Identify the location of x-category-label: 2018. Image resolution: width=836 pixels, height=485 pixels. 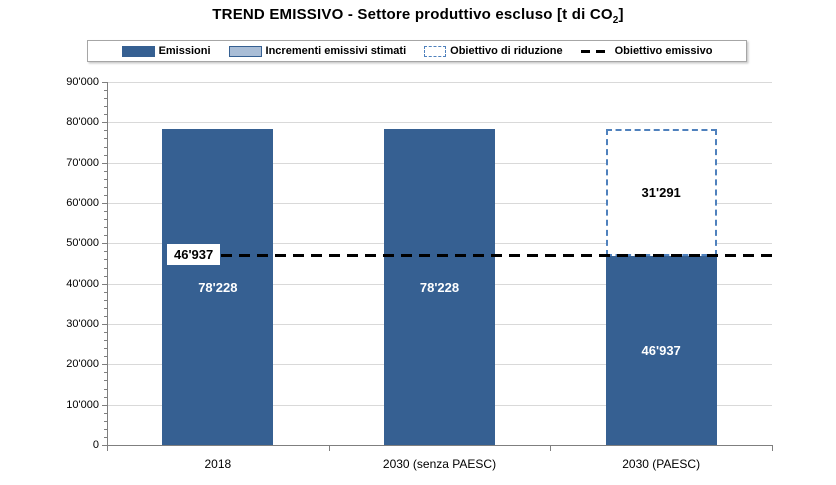
(218, 464).